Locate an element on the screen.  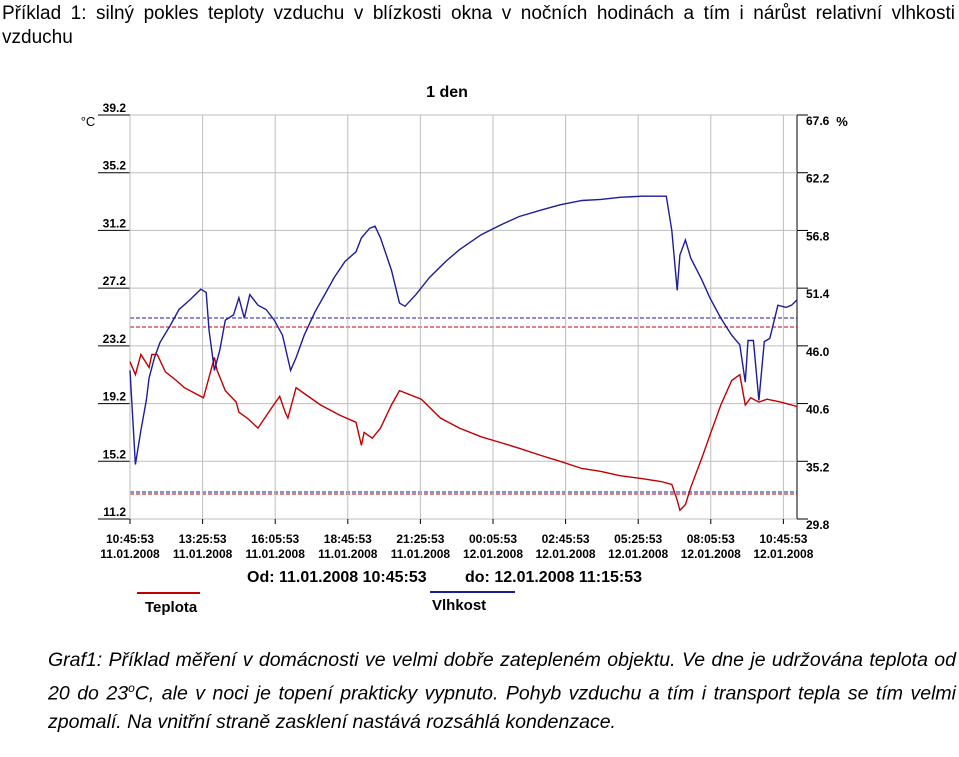
y-tick-label: 27.2 is located at coordinates (115, 281).